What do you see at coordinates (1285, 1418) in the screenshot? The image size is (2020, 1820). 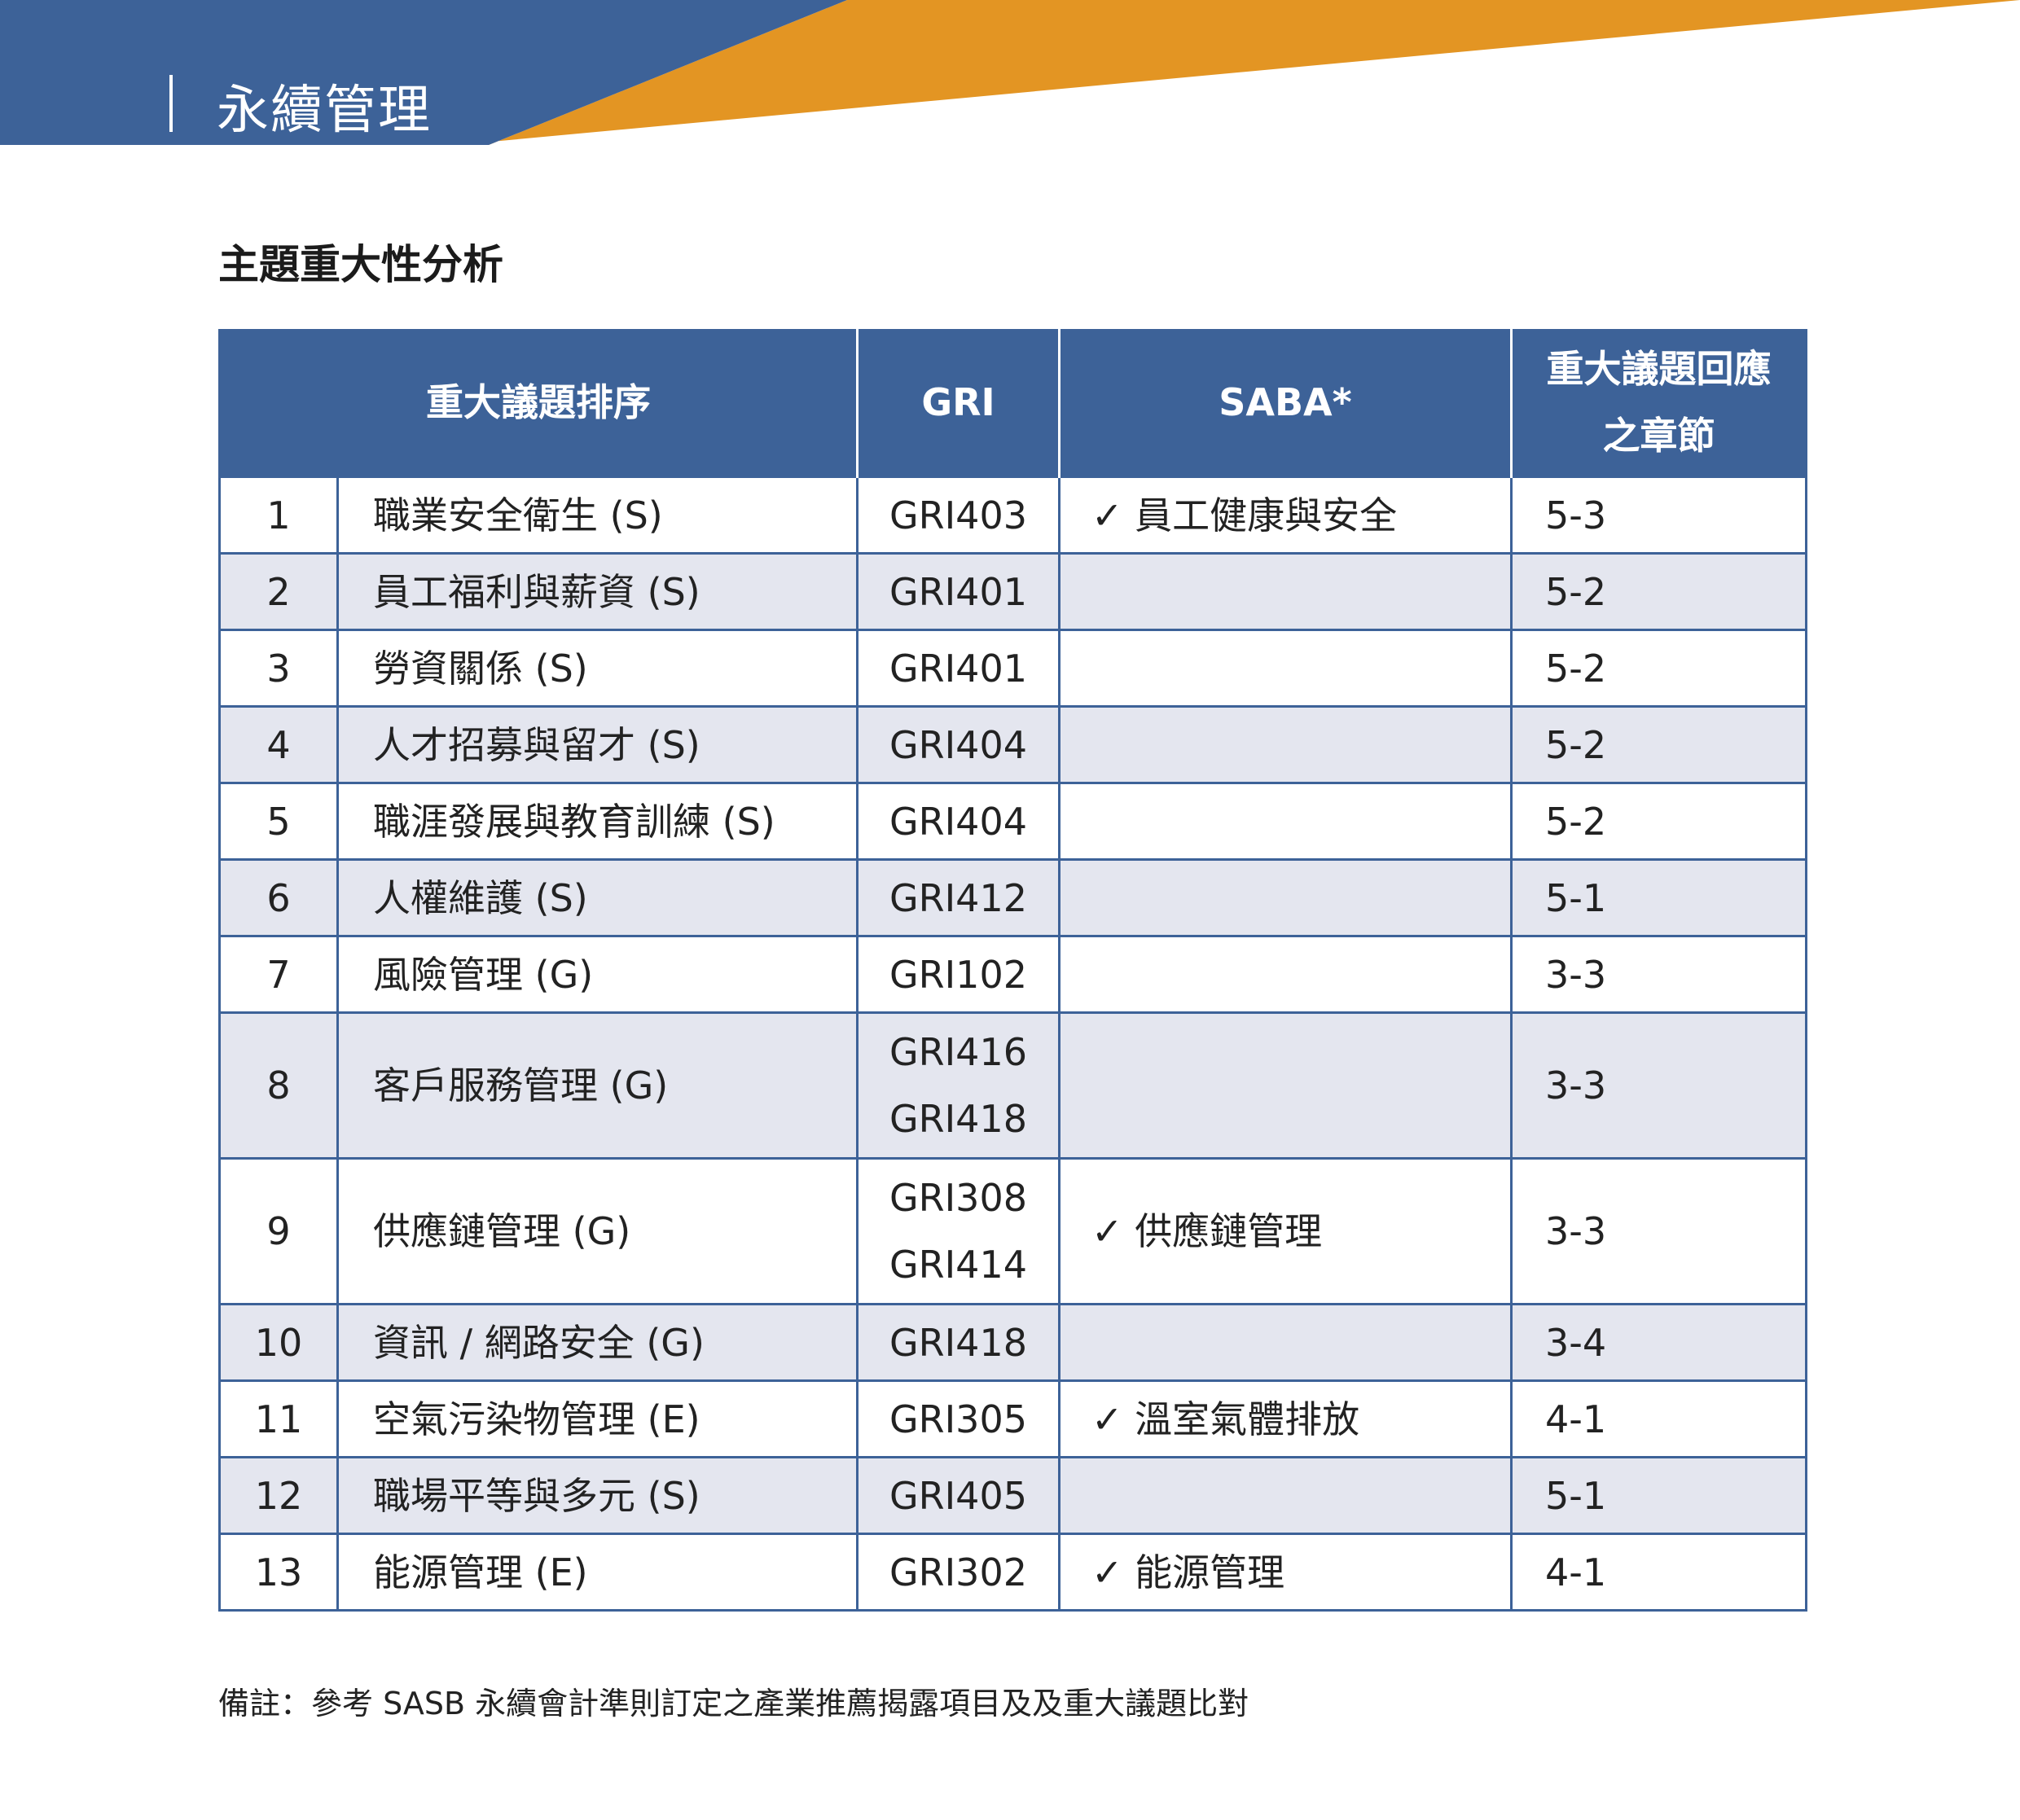 I see `saba-item: ✓ 溫室氣體排放` at bounding box center [1285, 1418].